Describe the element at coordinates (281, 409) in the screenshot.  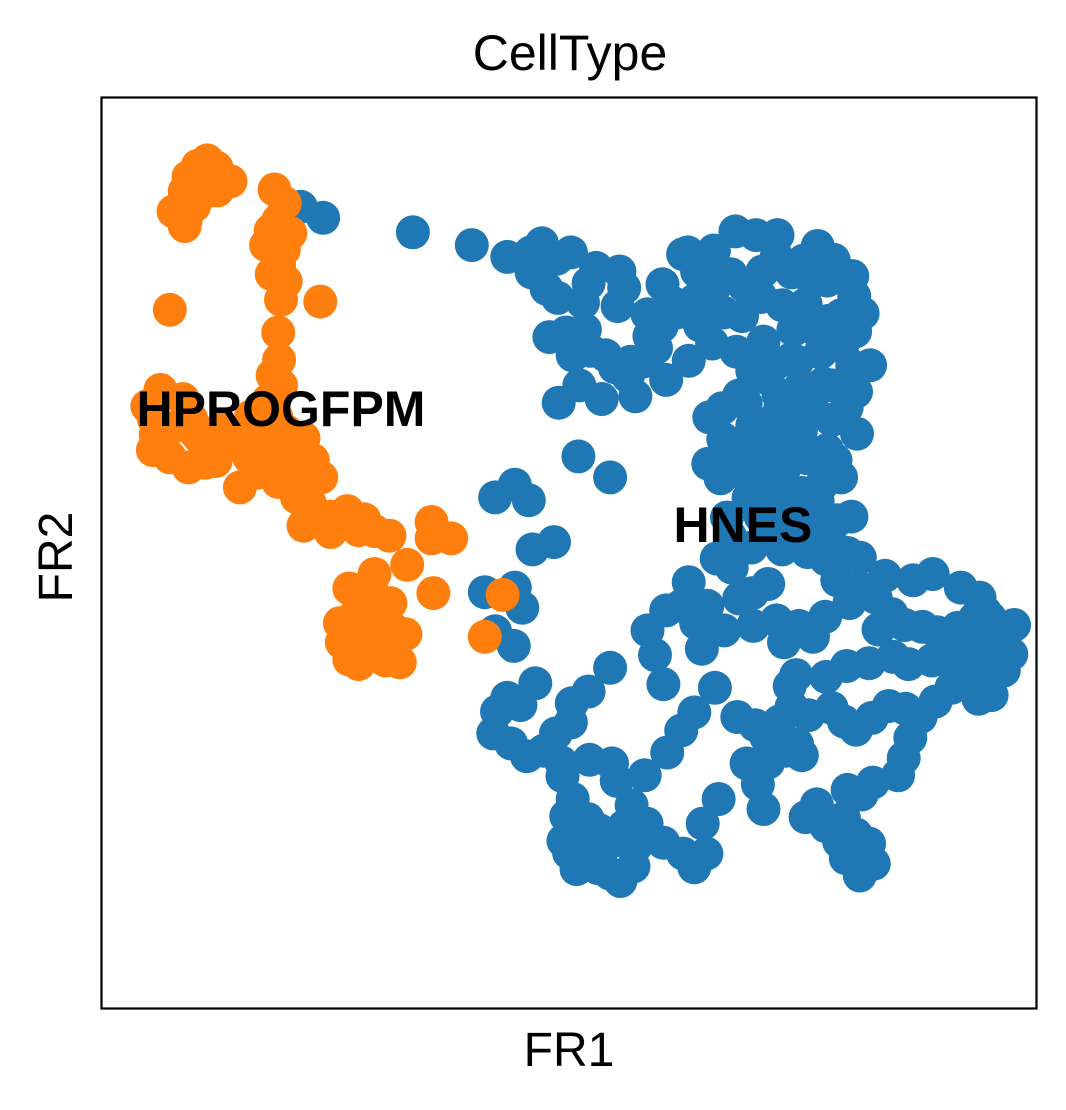
I see `cluster-label-hprogfpm: HPROGFPM` at that location.